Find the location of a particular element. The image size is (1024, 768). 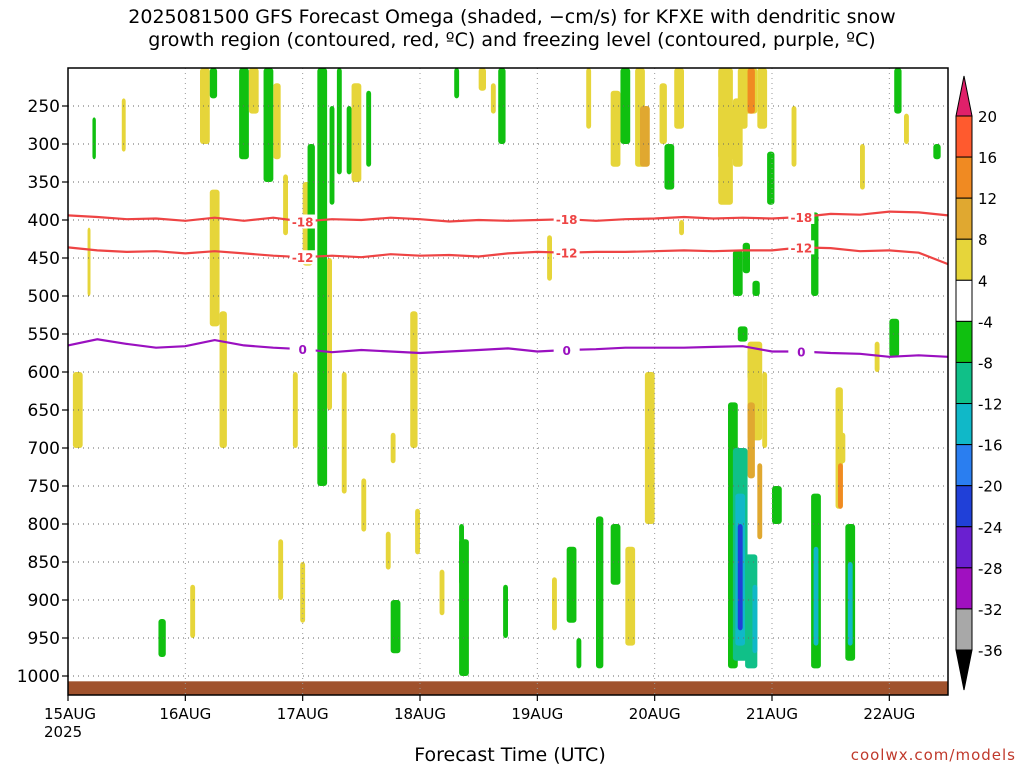

y-tick-label: 650 is located at coordinates (44, 411).